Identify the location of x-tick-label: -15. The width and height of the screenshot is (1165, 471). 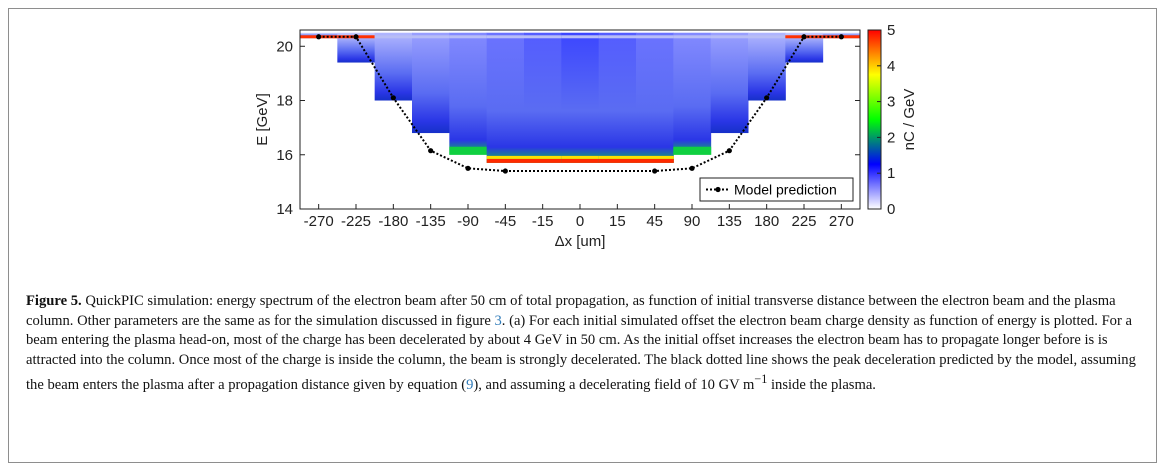
(543, 221).